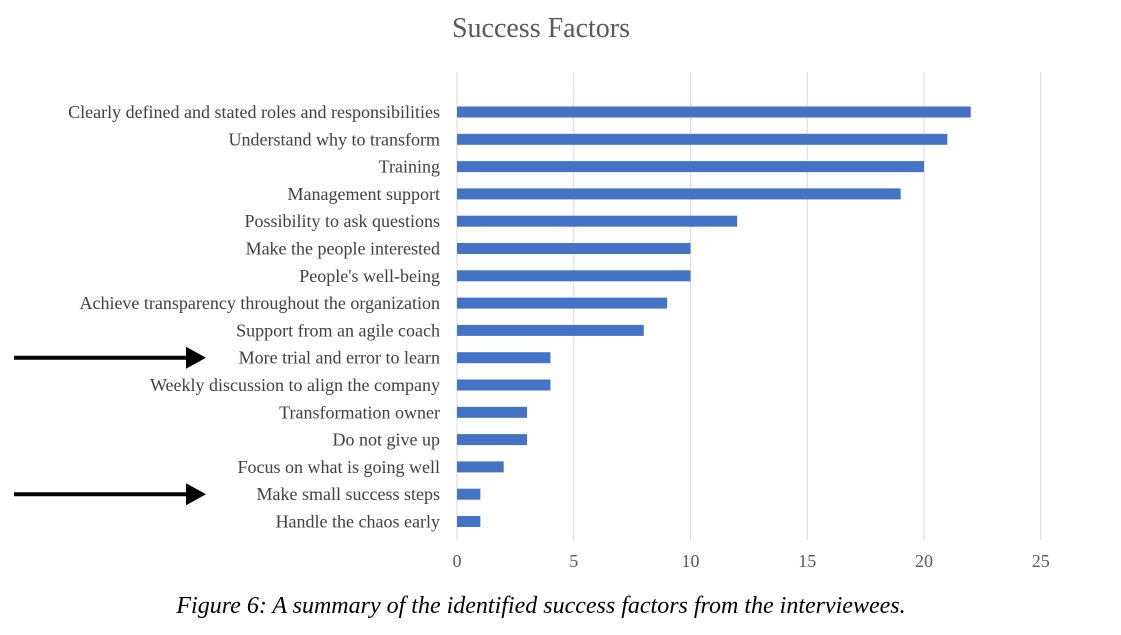 The image size is (1121, 635). Describe the element at coordinates (573, 561) in the screenshot. I see `x-tick-label-5: 5` at that location.